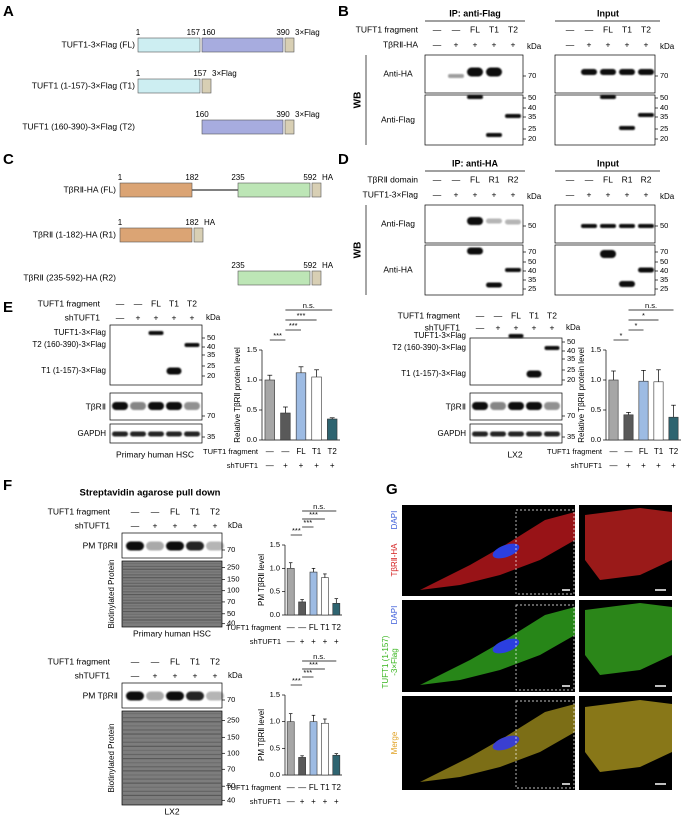 The height and width of the screenshot is (838, 685). I want to click on kda-marker: 150, so click(233, 736).